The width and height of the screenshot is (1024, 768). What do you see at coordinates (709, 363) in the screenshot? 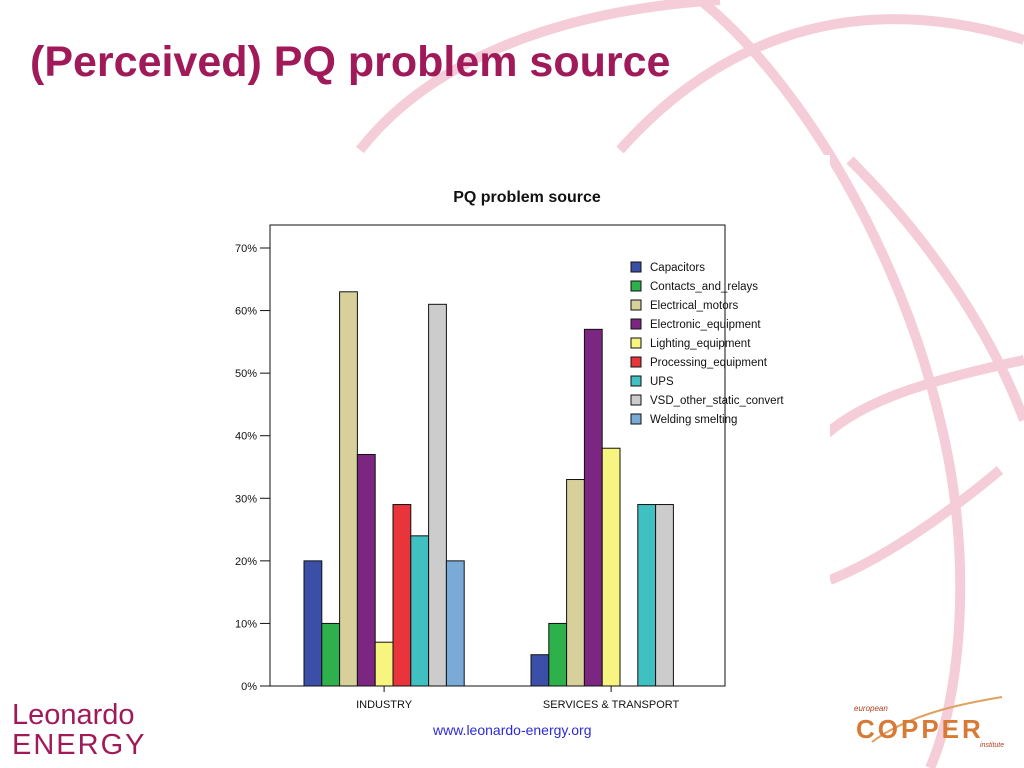
I see `legend-label: Processing_equipment` at bounding box center [709, 363].